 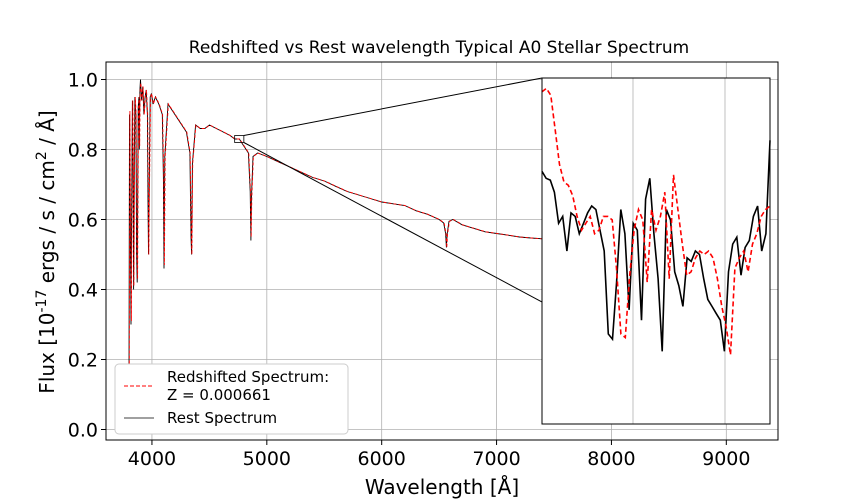 I want to click on x-axis-ticks: 4000 5000 6000 7000 8000 9000, so click(x=439, y=455).